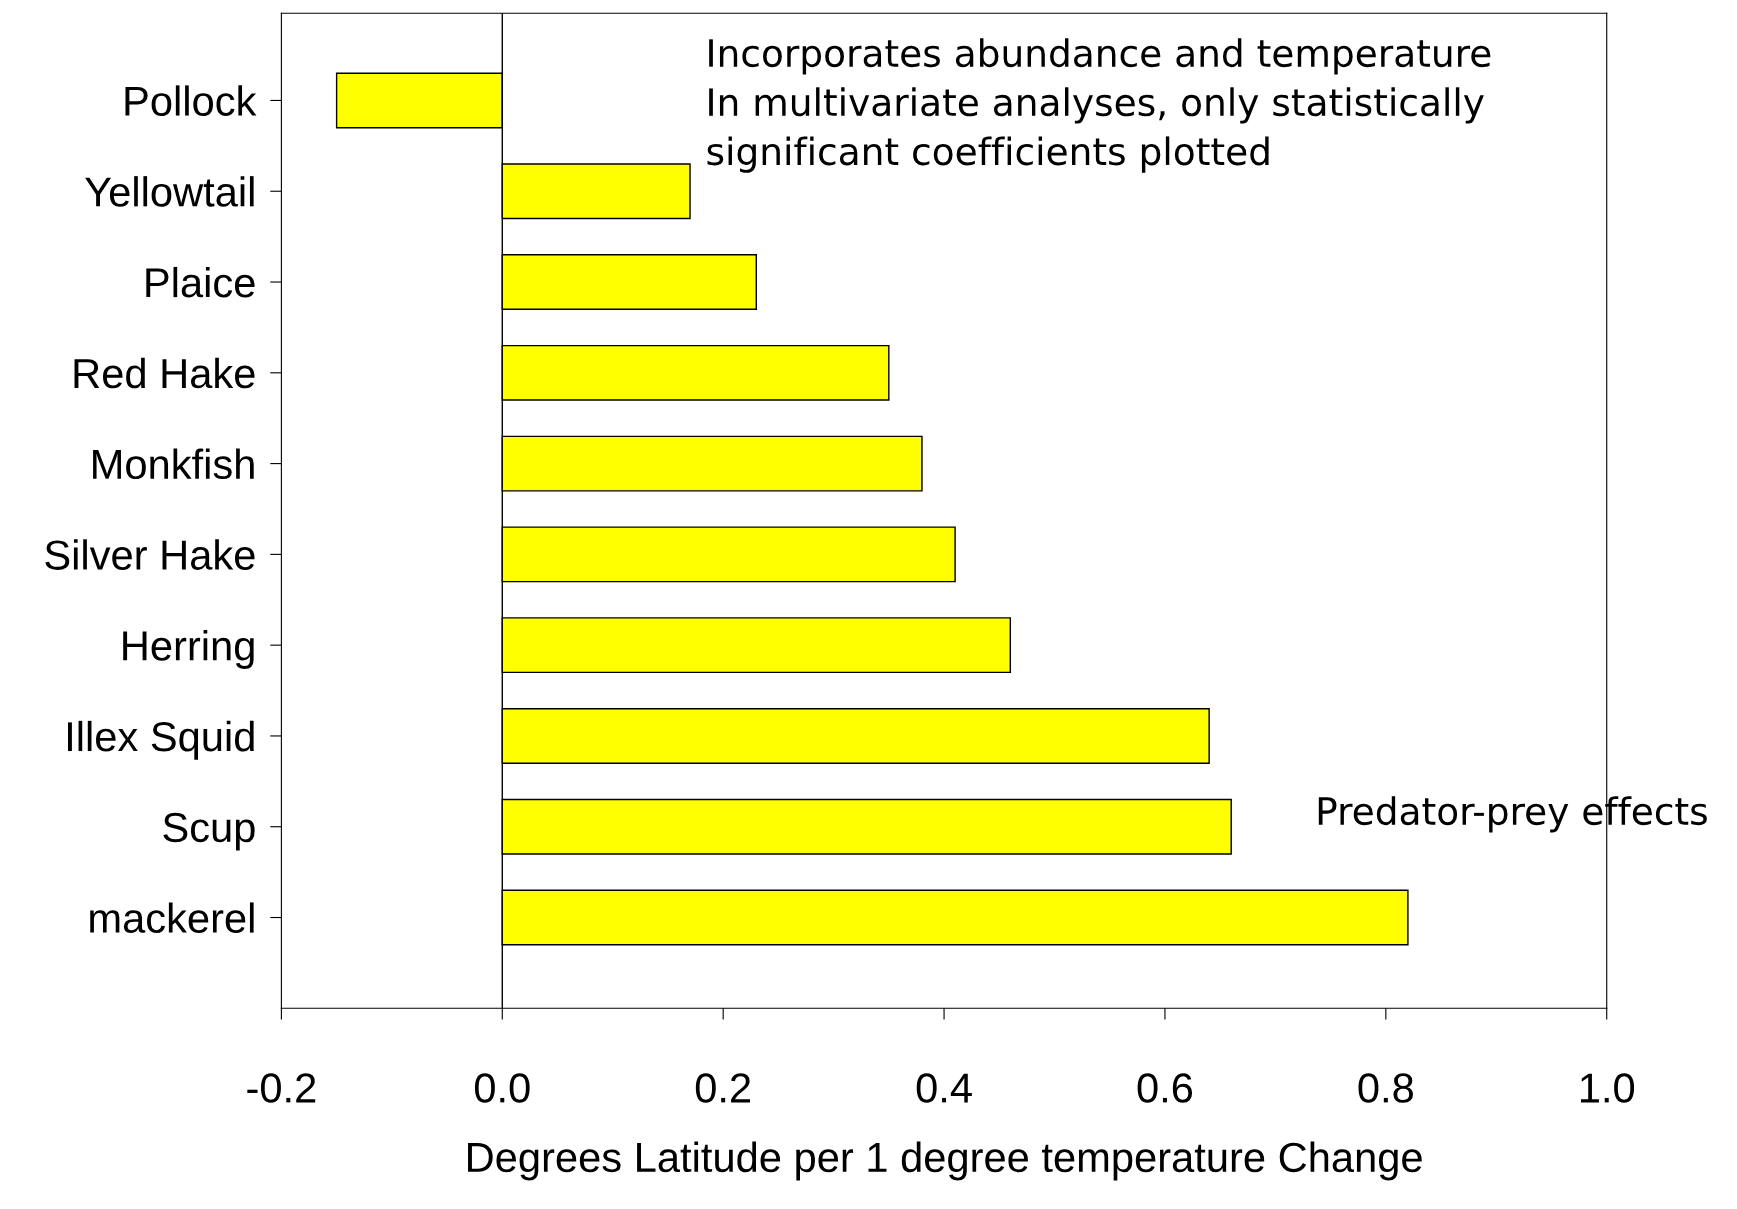 The image size is (1737, 1209). What do you see at coordinates (173, 464) in the screenshot?
I see `y-tick-label: Monkfish` at bounding box center [173, 464].